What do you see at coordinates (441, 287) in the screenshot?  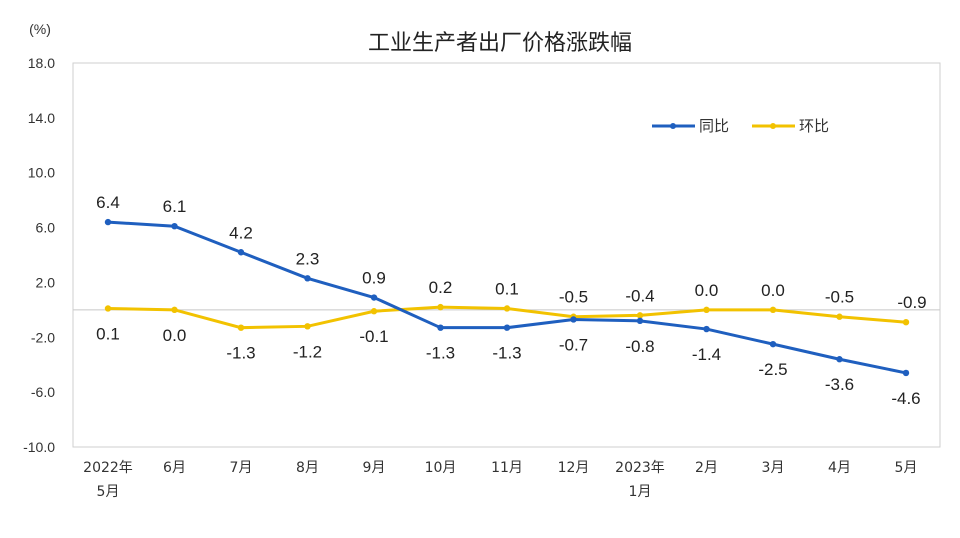 I see `data-label: 0.2` at bounding box center [441, 287].